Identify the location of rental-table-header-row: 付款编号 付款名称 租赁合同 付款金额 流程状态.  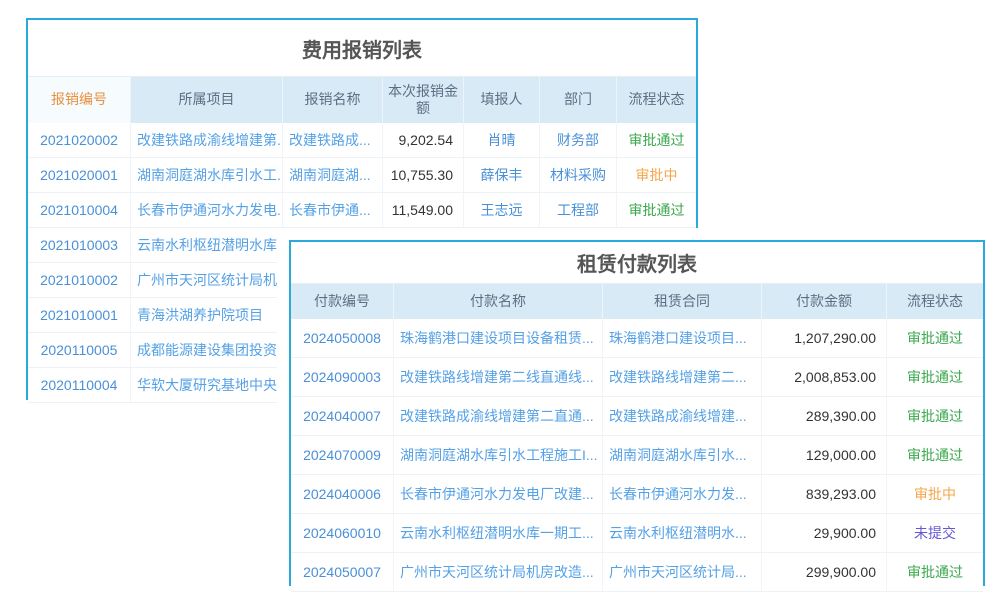
(637, 301).